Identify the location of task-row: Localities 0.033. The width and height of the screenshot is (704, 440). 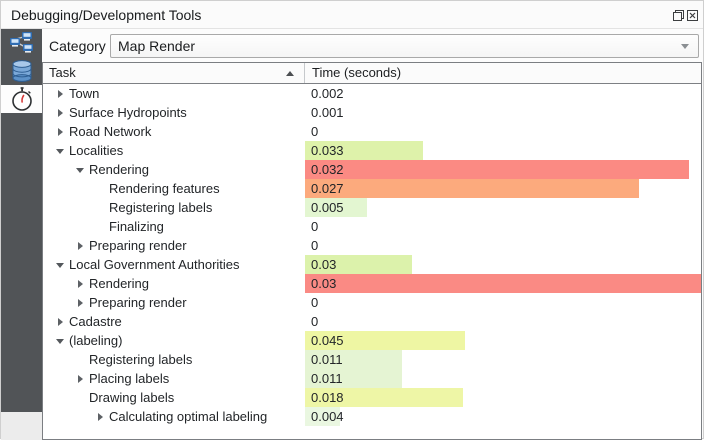
(372, 150).